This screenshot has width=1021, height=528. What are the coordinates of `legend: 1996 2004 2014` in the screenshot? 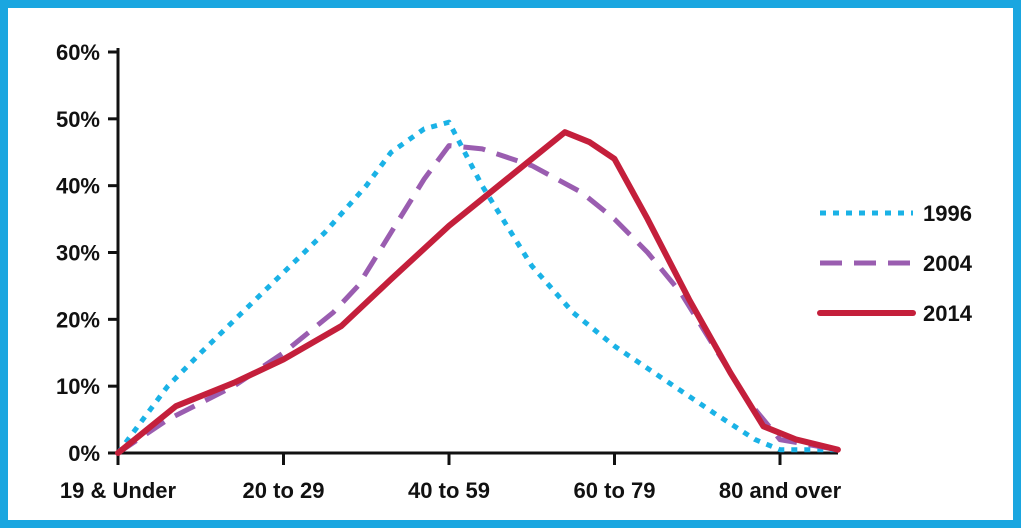 It's located at (895, 263).